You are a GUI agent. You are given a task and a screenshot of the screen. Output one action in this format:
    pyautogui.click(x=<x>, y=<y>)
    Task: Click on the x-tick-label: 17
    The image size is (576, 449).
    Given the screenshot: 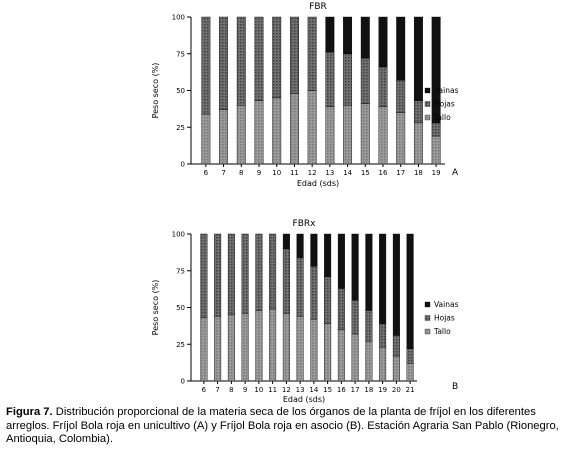 What is the action you would take?
    pyautogui.click(x=400, y=173)
    